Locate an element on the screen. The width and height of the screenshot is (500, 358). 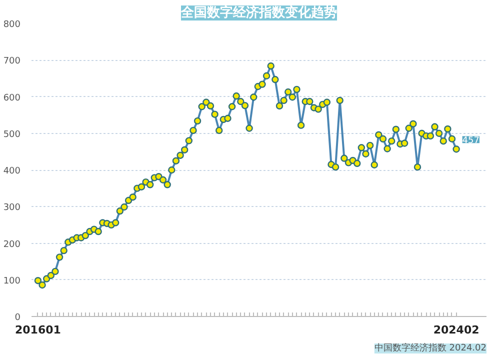
y-tick-label: 600 is located at coordinates (12, 98).